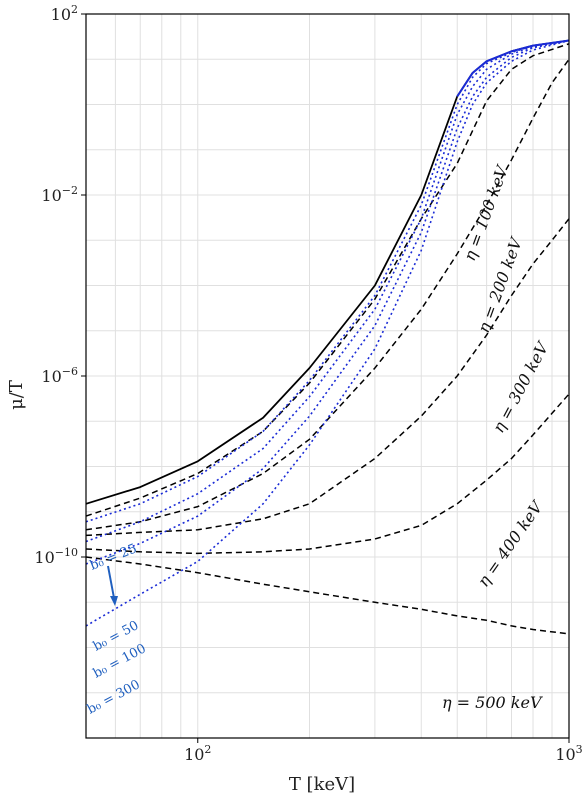  What do you see at coordinates (513, 68) in the screenshot?
I see `series-line-overlay` at bounding box center [513, 68].